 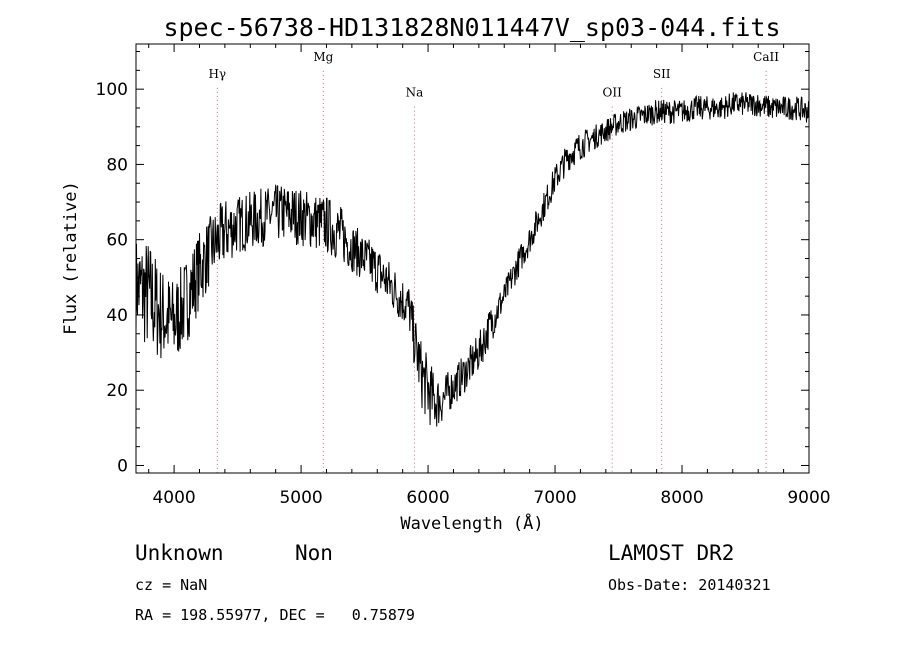 I want to click on x-tick-label: 6000, so click(x=427, y=498).